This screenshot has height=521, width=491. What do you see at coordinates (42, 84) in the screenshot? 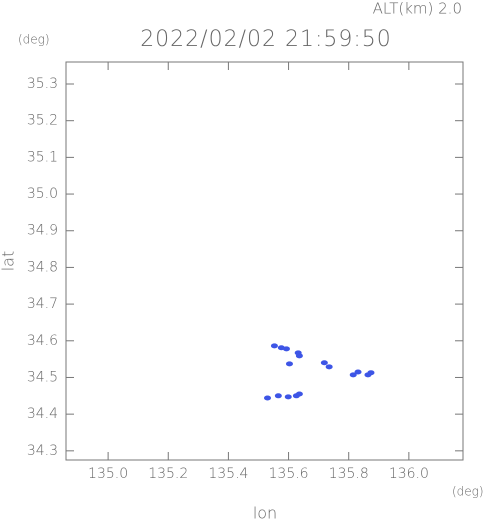
I see `y-tick-label: 35.3` at bounding box center [42, 84].